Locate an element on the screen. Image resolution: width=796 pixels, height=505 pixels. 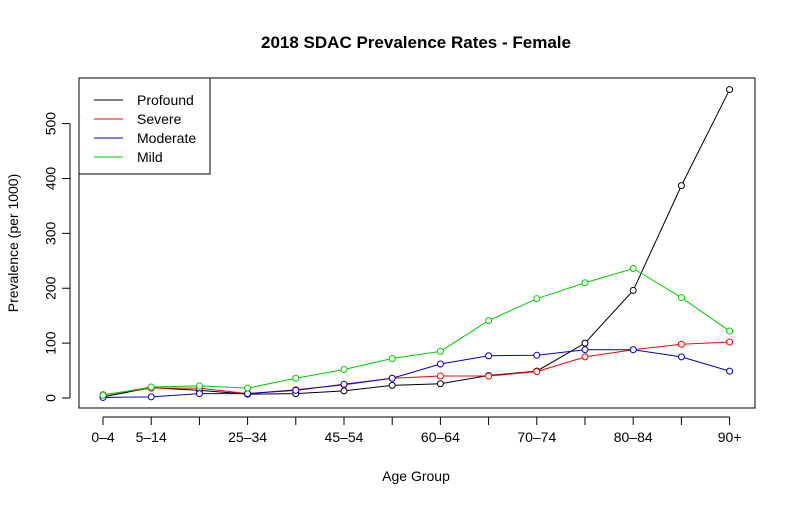
x-axis-label: Age Group is located at coordinates (416, 476).